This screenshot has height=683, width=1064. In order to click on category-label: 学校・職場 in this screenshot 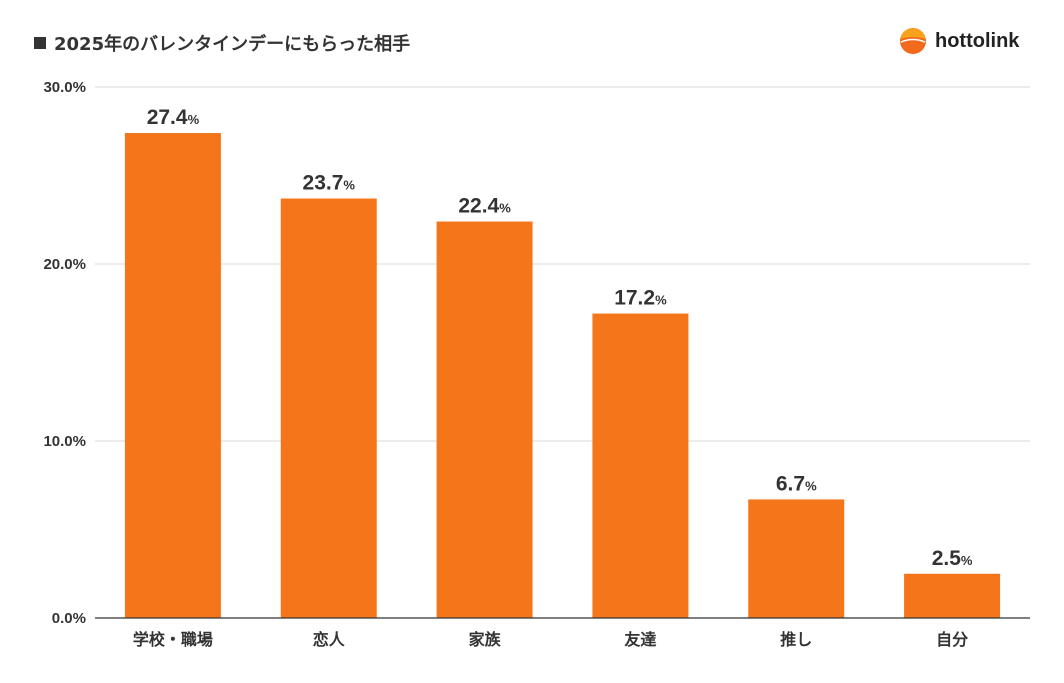, I will do `click(173, 639)`.